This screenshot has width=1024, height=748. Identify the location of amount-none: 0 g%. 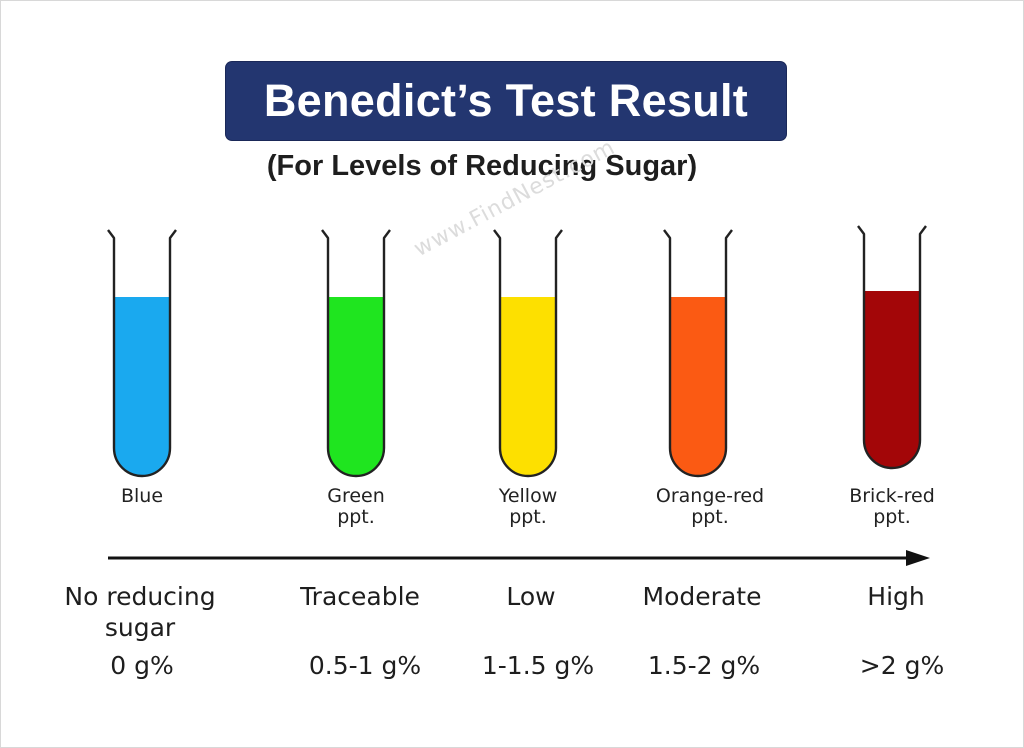
(142, 665).